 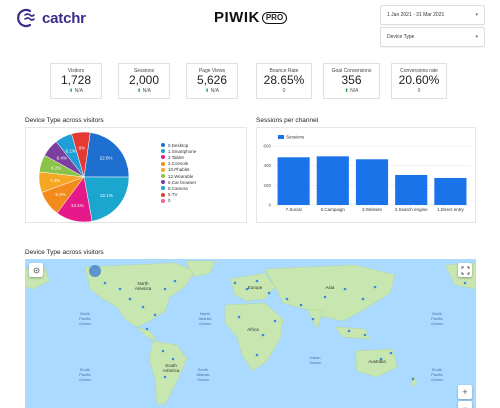 What do you see at coordinates (106, 157) in the screenshot?
I see `pie-slice-label: 22.8%` at bounding box center [106, 157].